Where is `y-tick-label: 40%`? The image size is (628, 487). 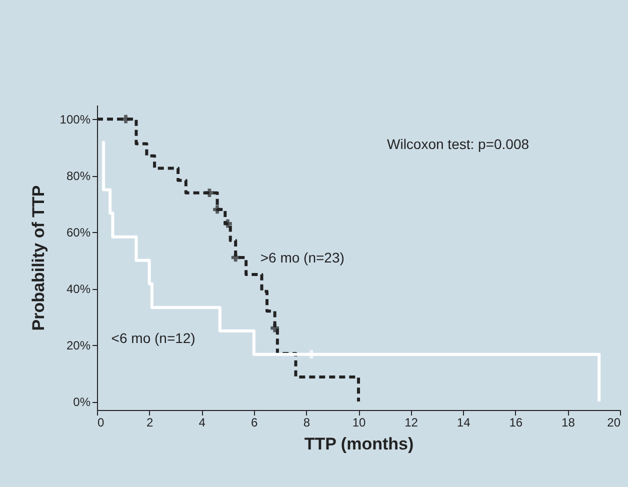 y-tick-label: 40% is located at coordinates (78, 289).